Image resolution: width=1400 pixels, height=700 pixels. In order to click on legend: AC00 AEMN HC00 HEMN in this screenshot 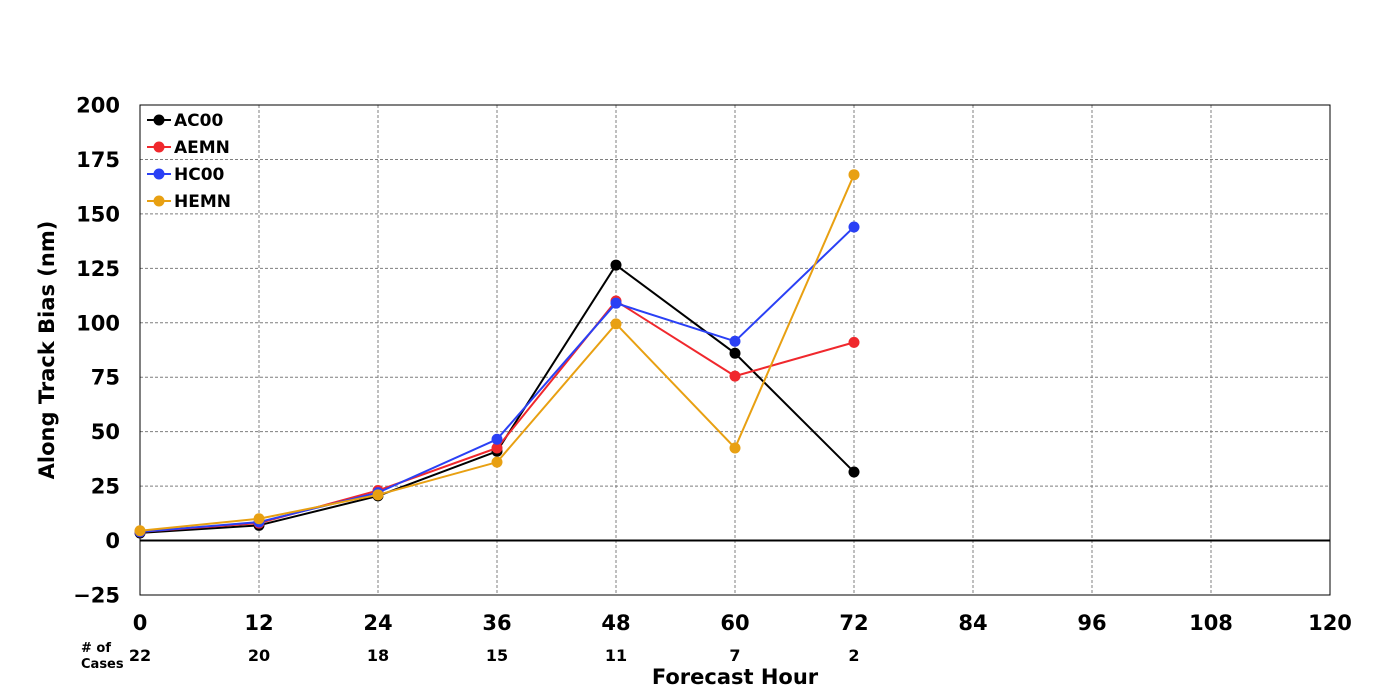, I will do `click(189, 161)`.